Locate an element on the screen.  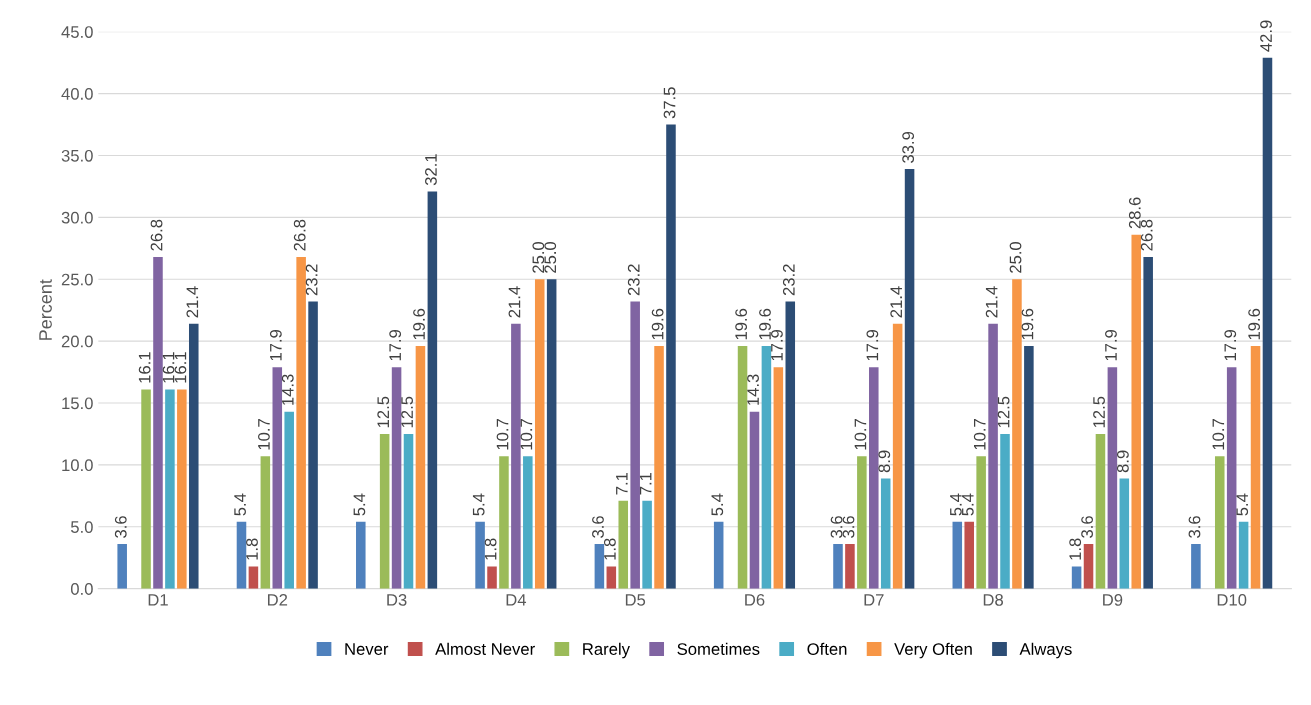
x-tick-label: D5 is located at coordinates (635, 600).